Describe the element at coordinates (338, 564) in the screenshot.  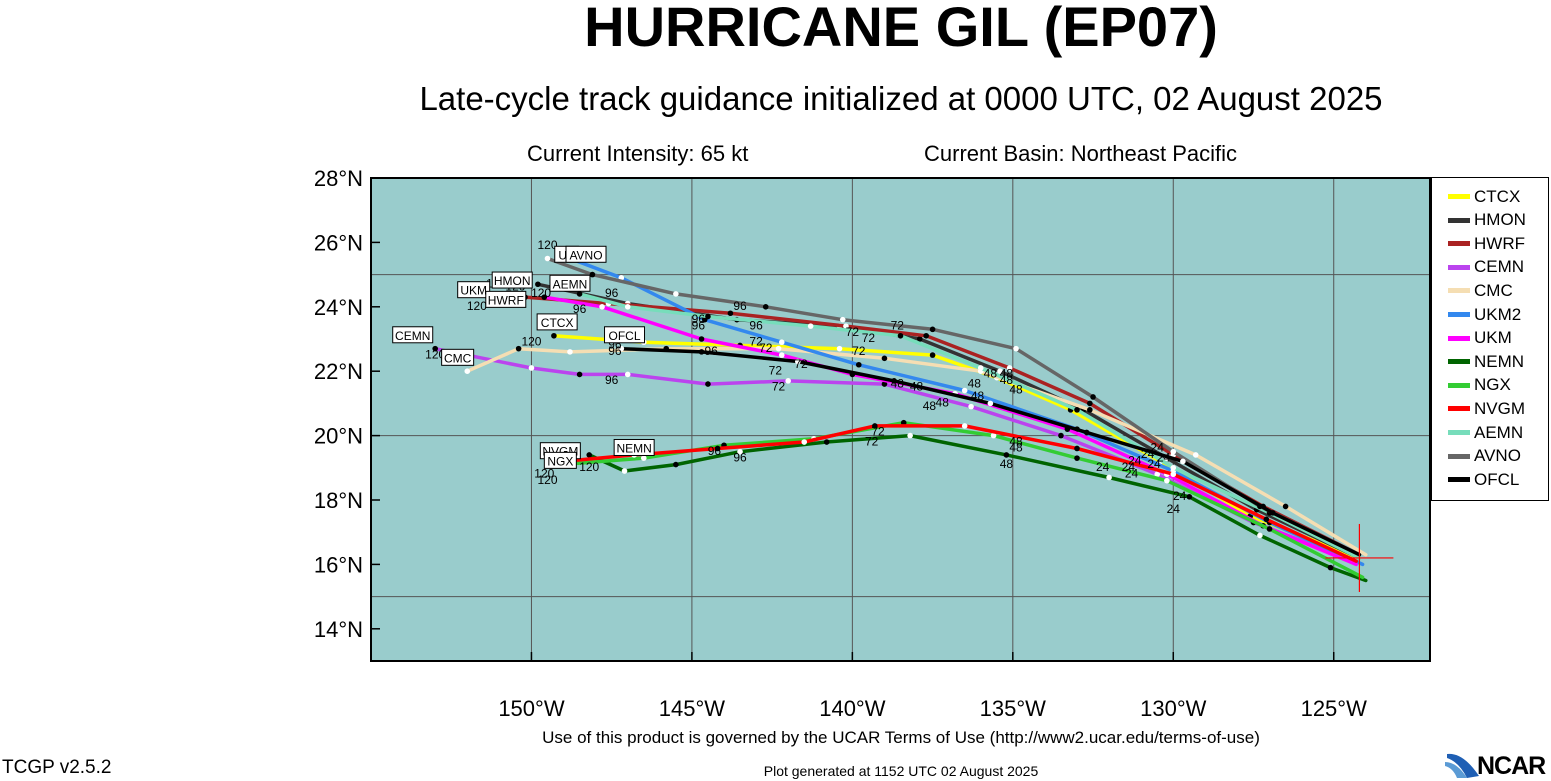
I see `lat-tick-label: 16°N` at that location.